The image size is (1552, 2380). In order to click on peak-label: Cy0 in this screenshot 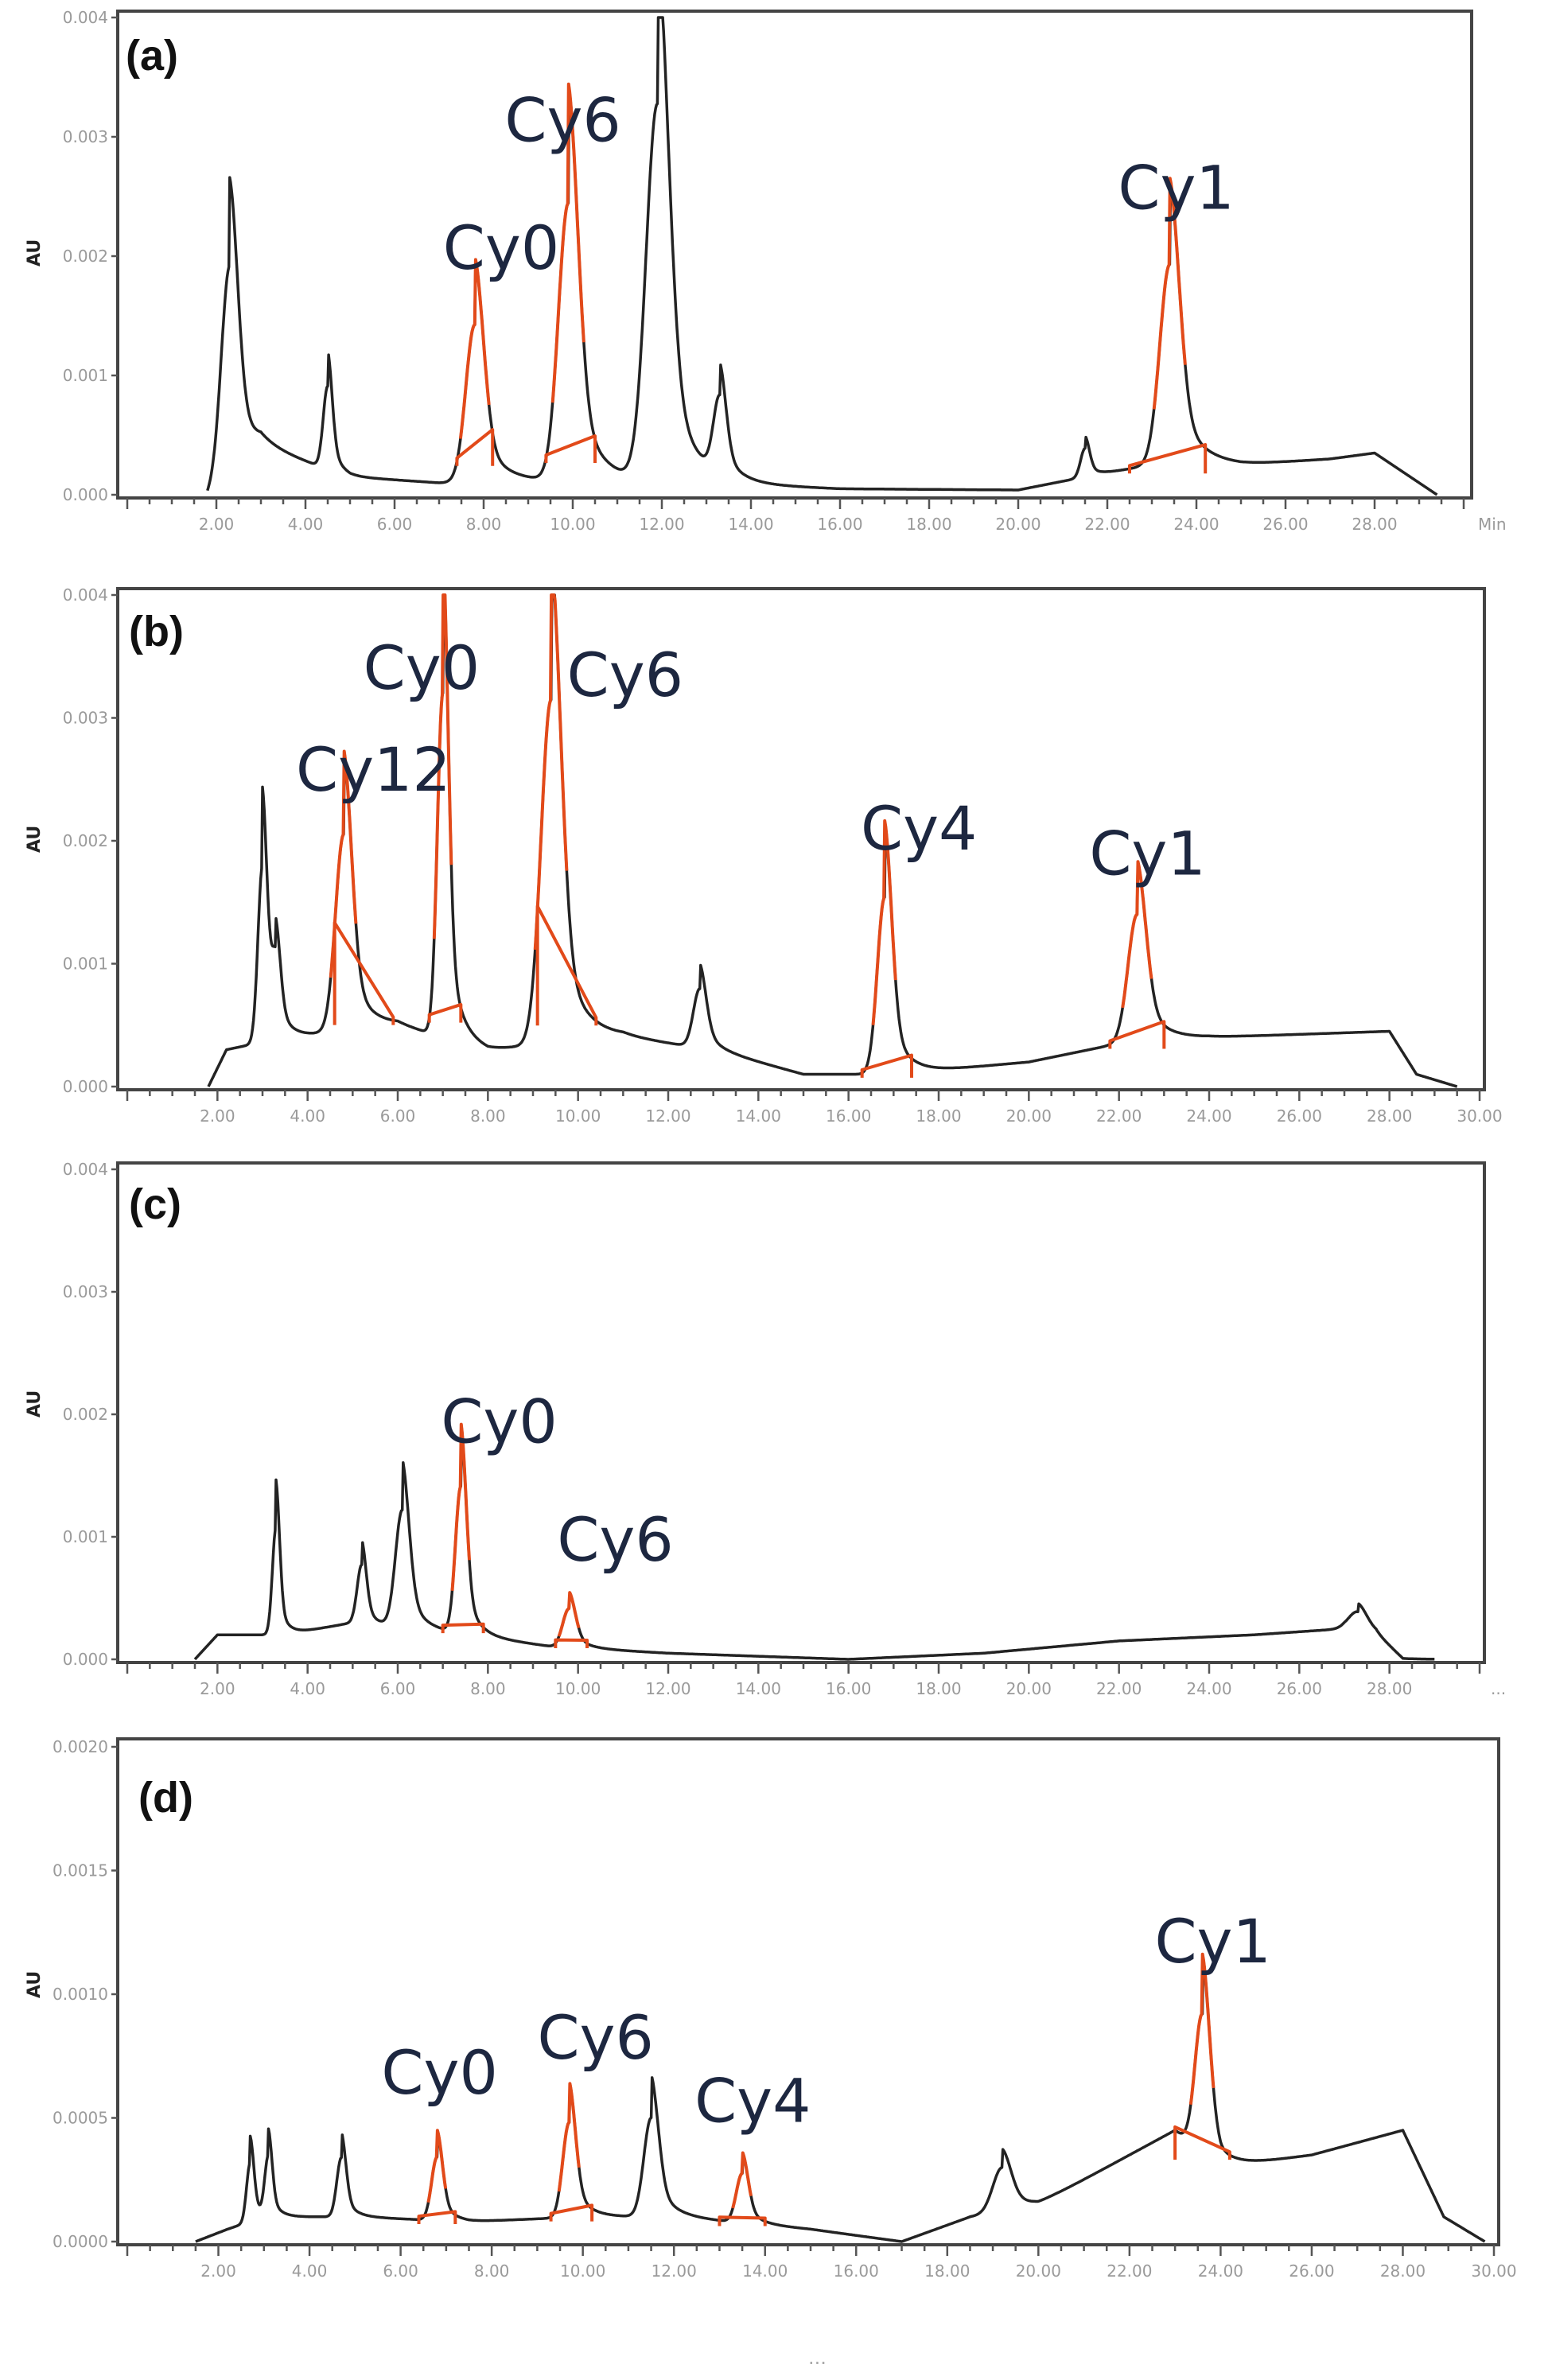, I will do `click(501, 247)`.